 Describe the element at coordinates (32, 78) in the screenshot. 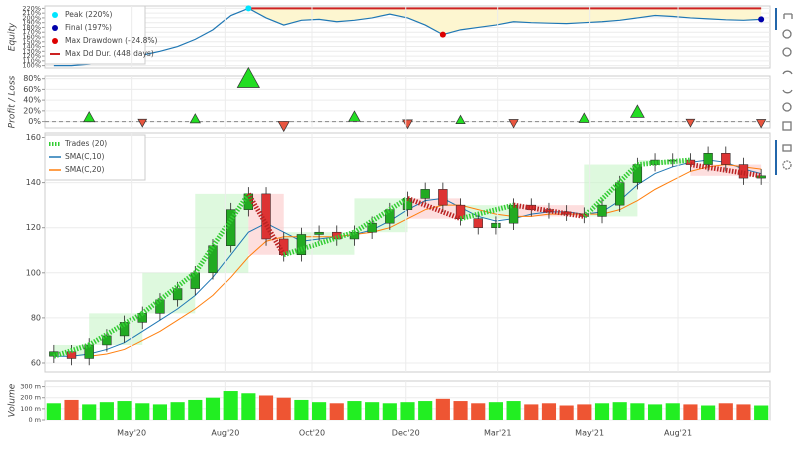

I see `y-tick-label: 80%` at that location.